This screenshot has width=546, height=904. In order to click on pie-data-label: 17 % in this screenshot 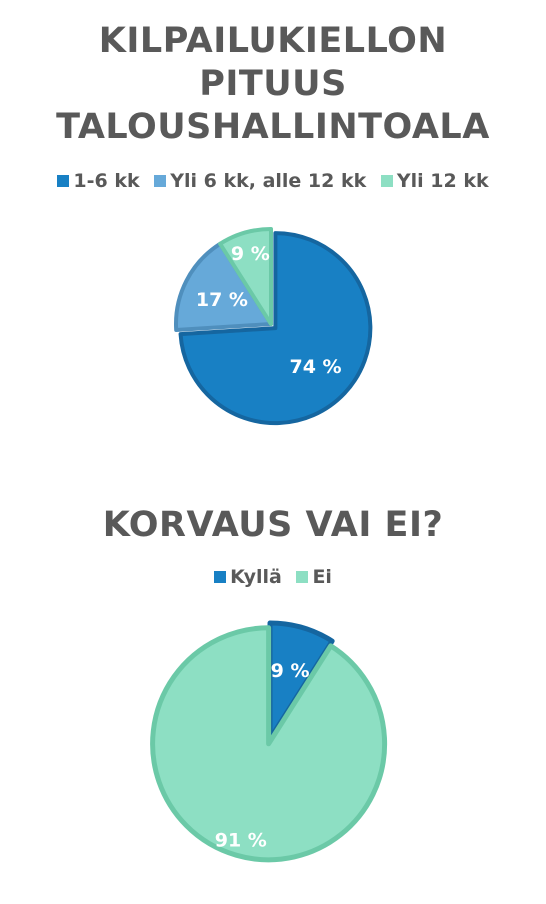, I will do `click(222, 300)`.